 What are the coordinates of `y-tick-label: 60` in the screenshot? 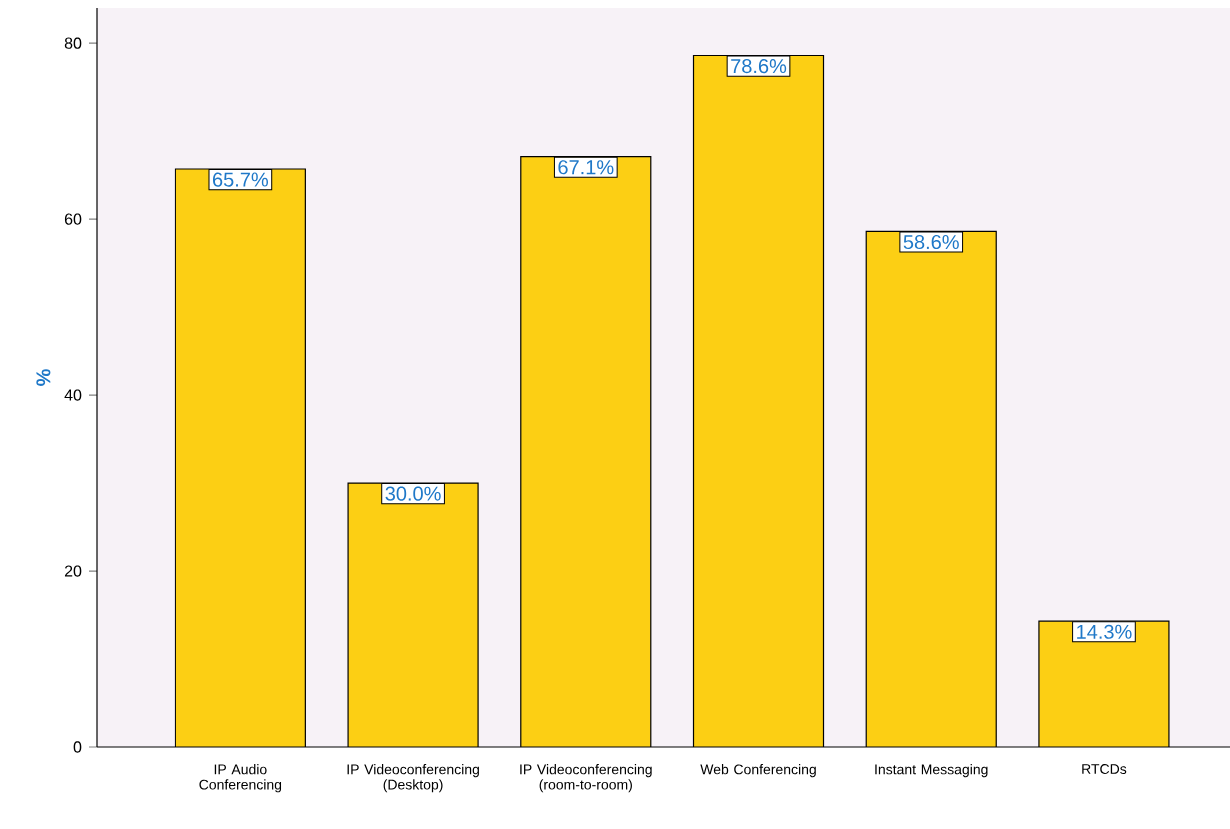 It's located at (73, 219).